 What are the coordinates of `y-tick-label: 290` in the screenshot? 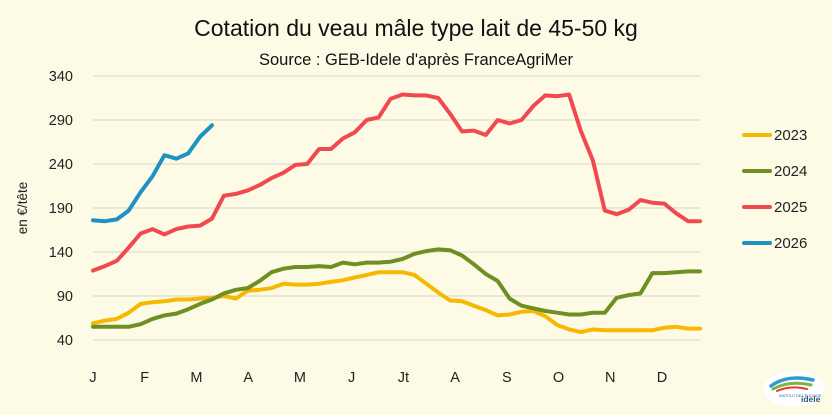 It's located at (61, 121).